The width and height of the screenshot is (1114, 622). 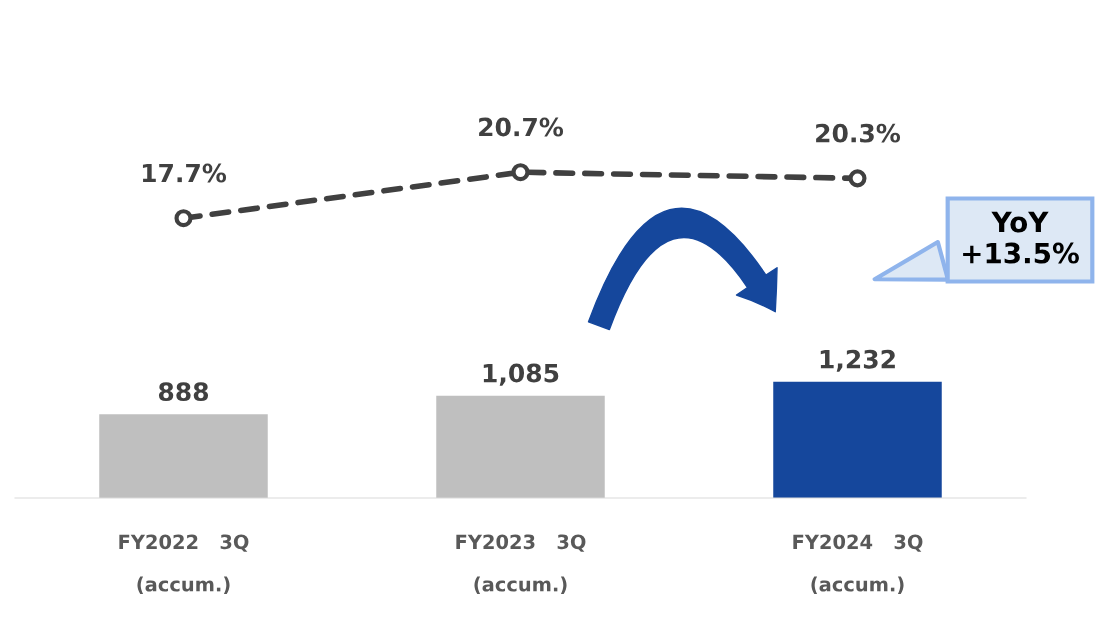 What do you see at coordinates (184, 173) in the screenshot?
I see `data-label: 17.7%` at bounding box center [184, 173].